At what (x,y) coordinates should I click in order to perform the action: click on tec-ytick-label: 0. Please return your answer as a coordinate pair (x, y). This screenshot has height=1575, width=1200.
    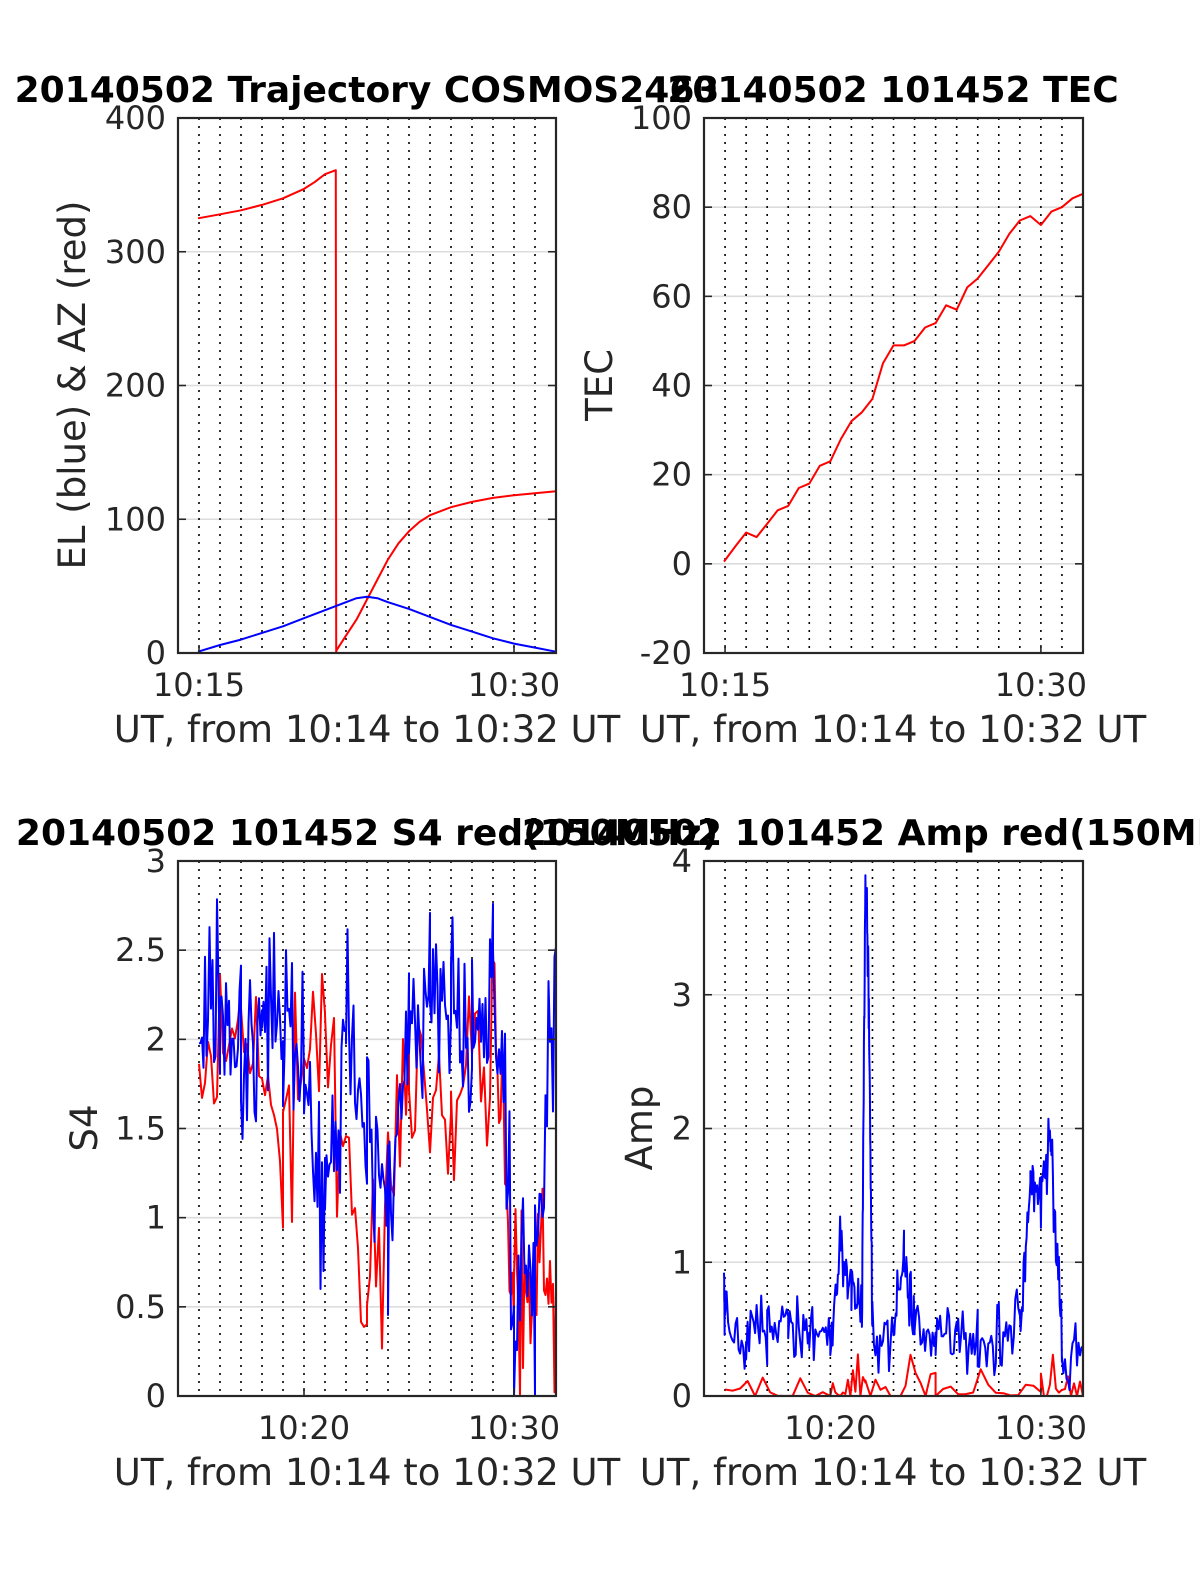
    Looking at the image, I should click on (682, 564).